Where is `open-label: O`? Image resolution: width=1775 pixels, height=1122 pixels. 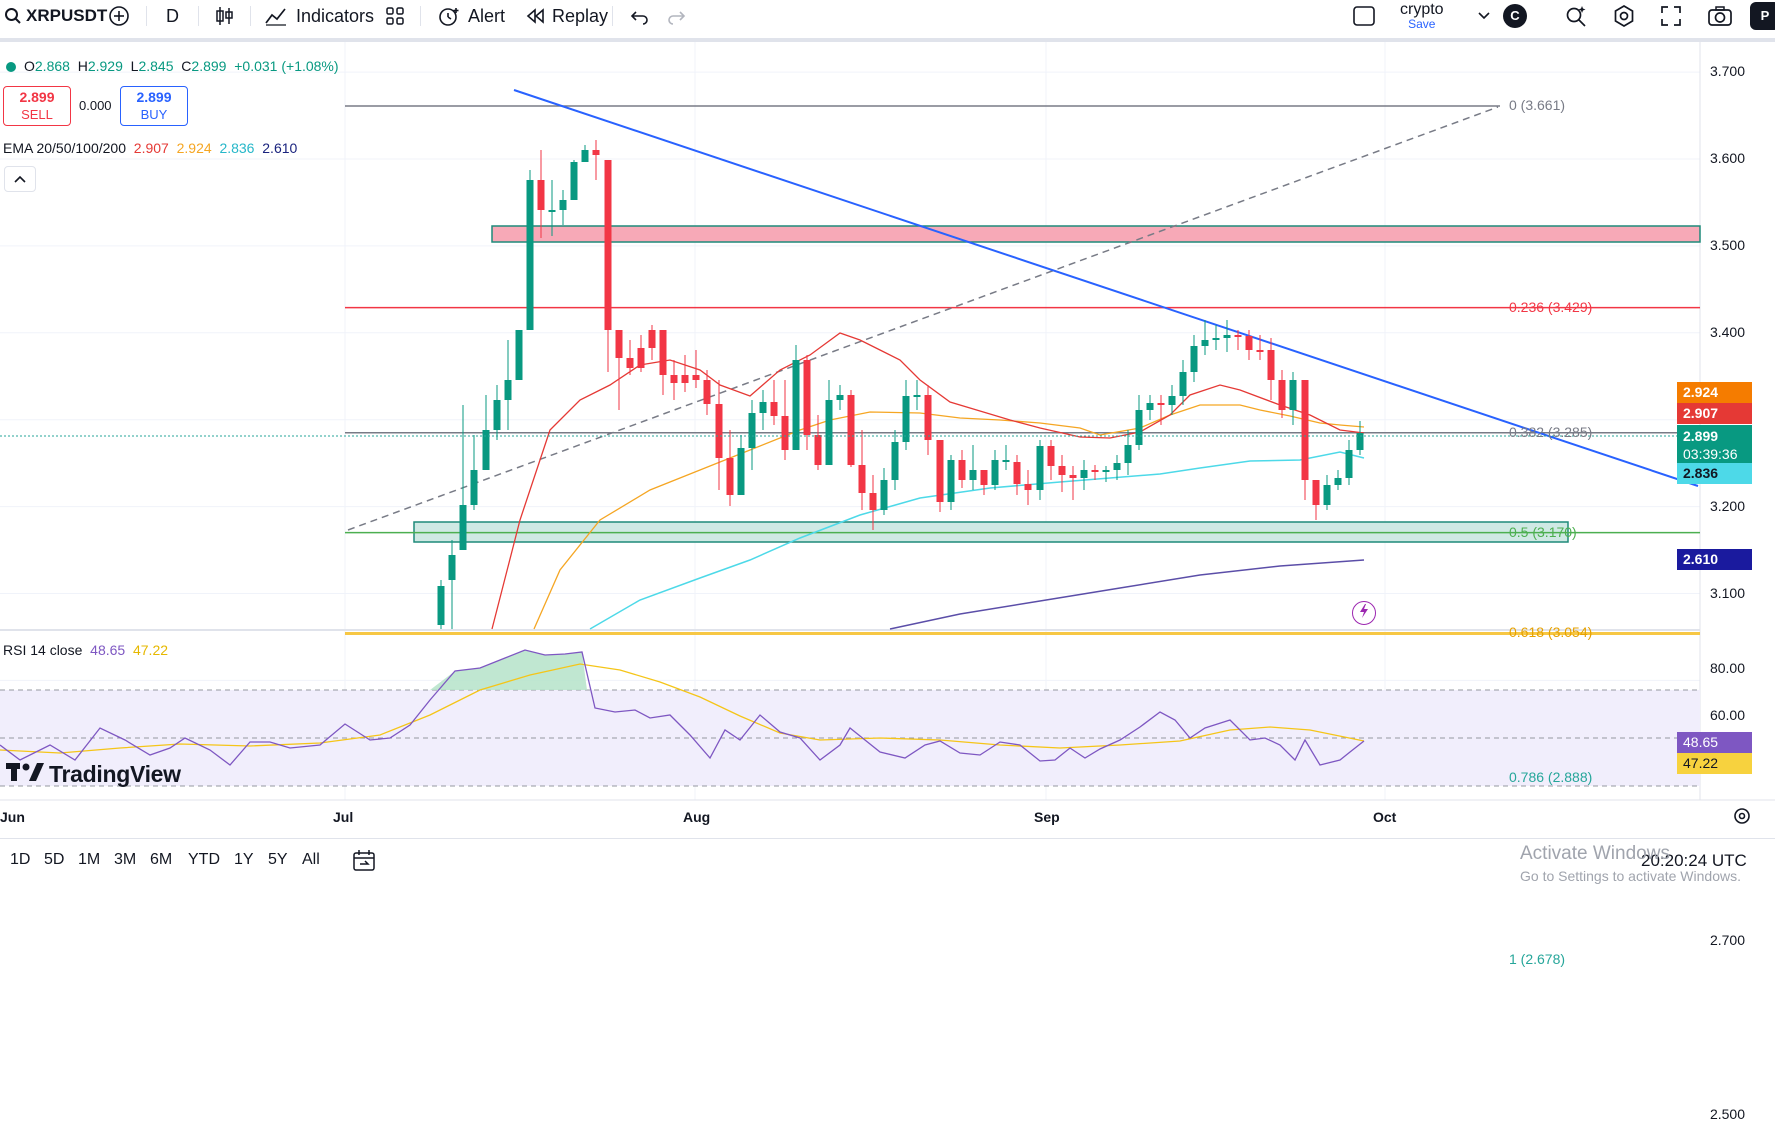
open-label: O is located at coordinates (29, 66).